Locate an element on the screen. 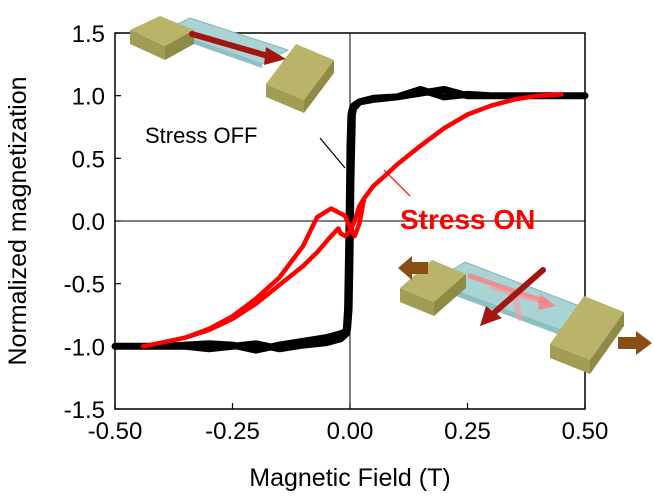 This screenshot has height=498, width=654. y-tick-label: -0.5 is located at coordinates (84, 285).